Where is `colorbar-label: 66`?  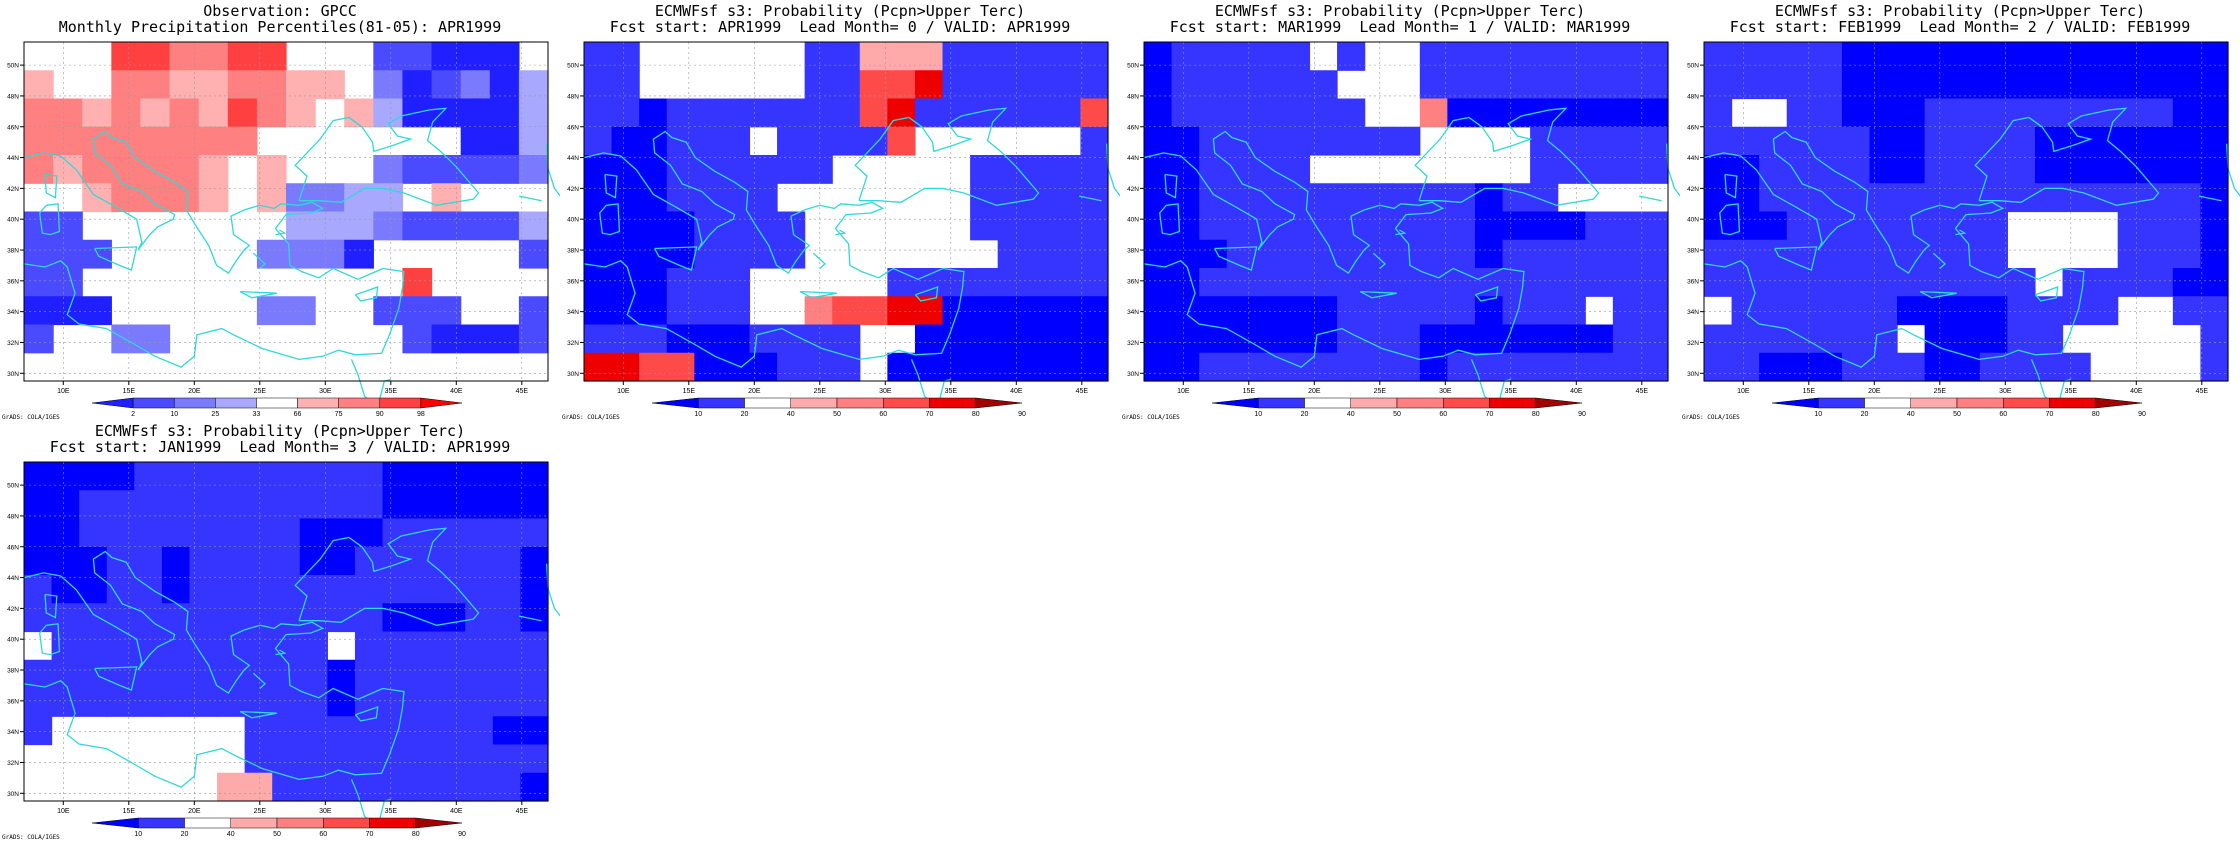
colorbar-label: 66 is located at coordinates (298, 414).